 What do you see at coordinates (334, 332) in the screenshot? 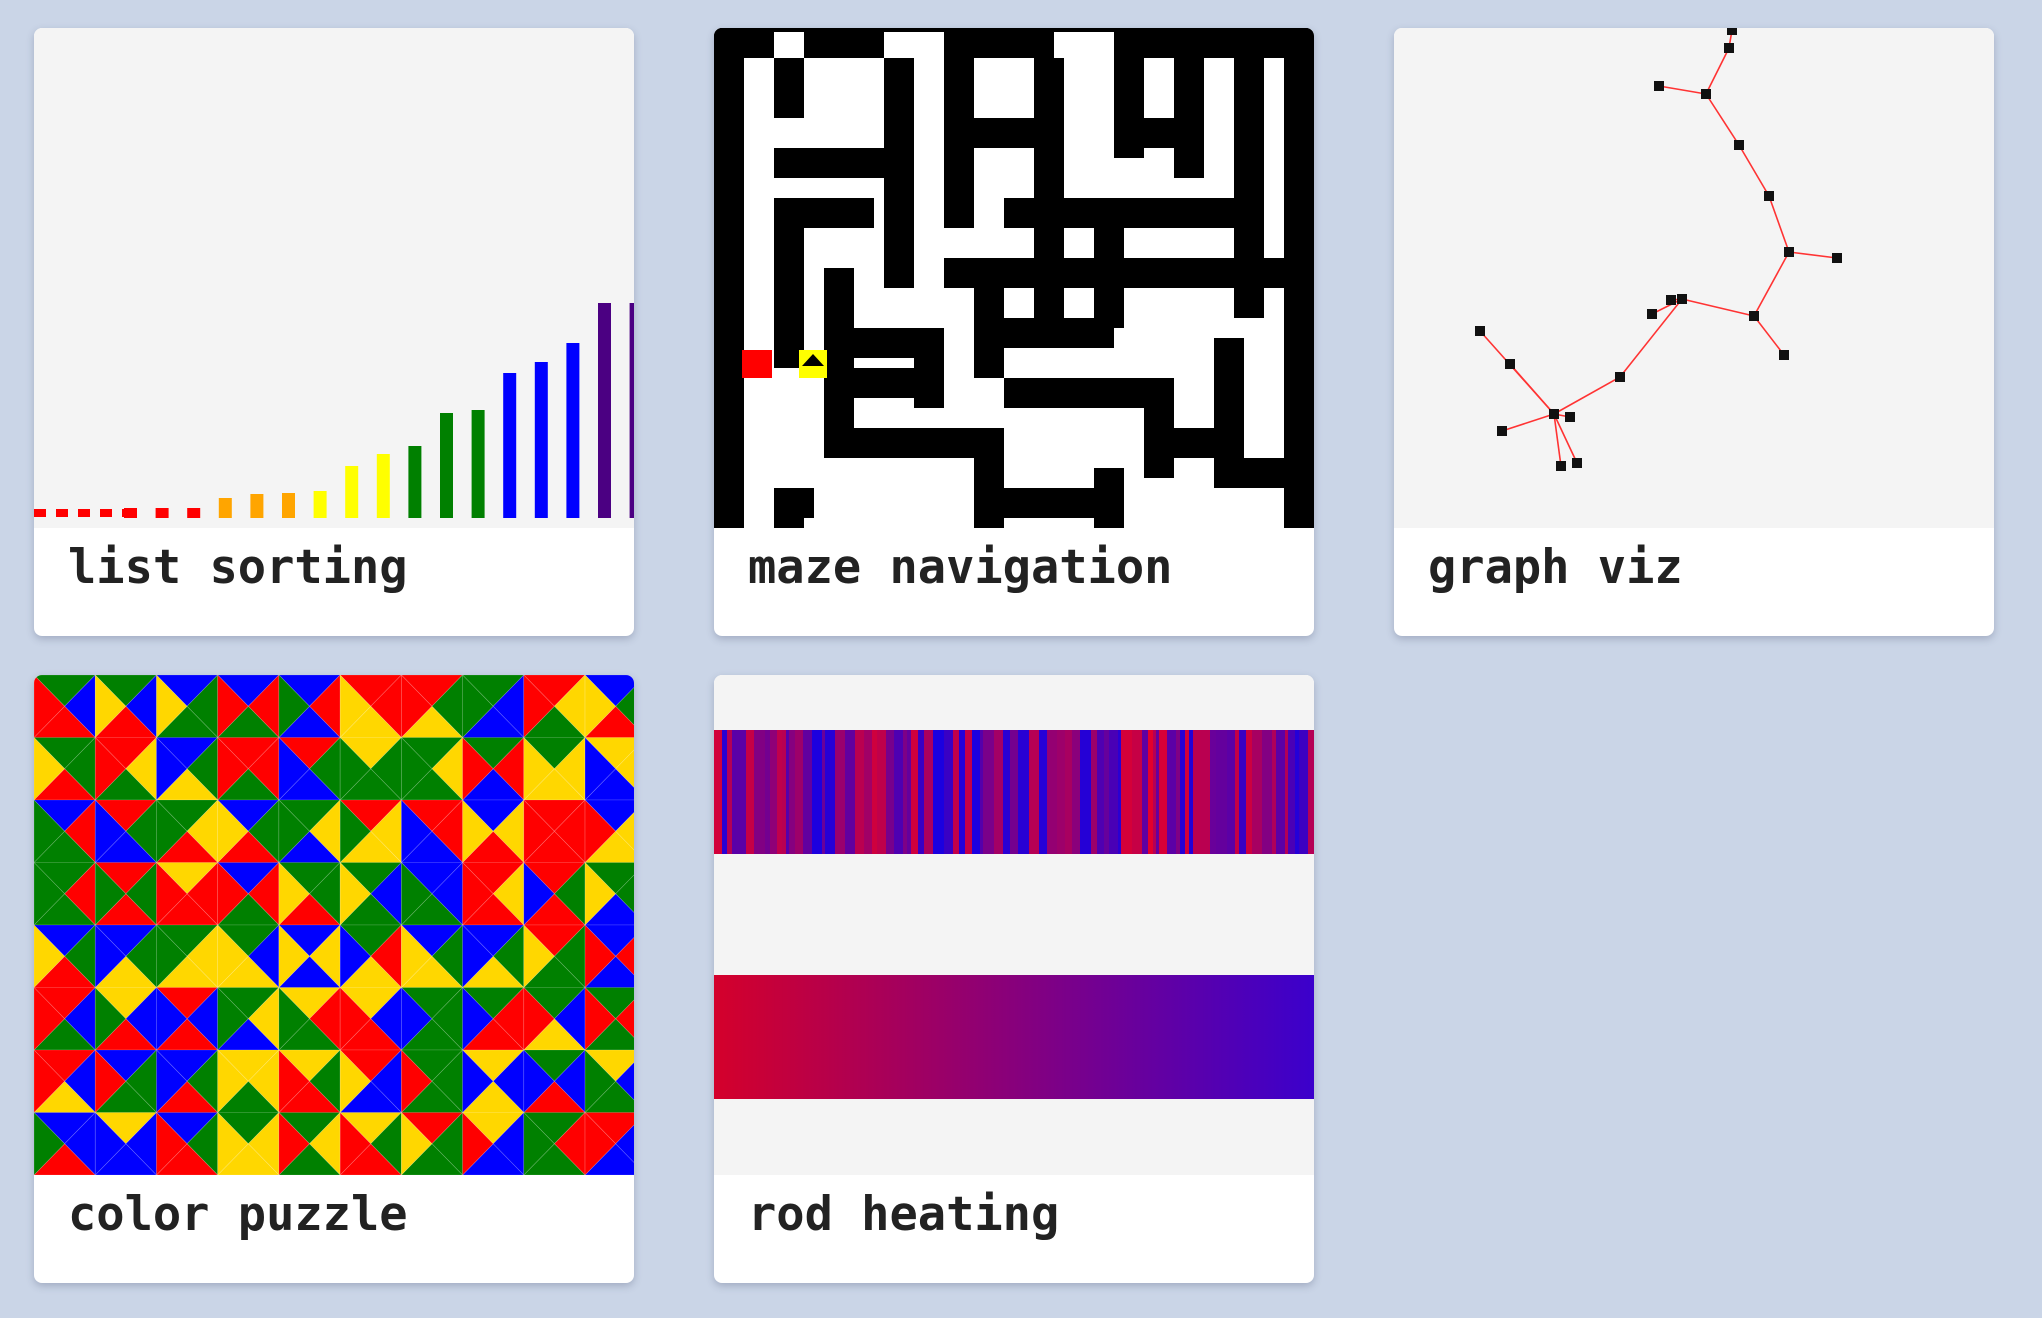
I see `card-list-sorting: list sorting` at bounding box center [334, 332].